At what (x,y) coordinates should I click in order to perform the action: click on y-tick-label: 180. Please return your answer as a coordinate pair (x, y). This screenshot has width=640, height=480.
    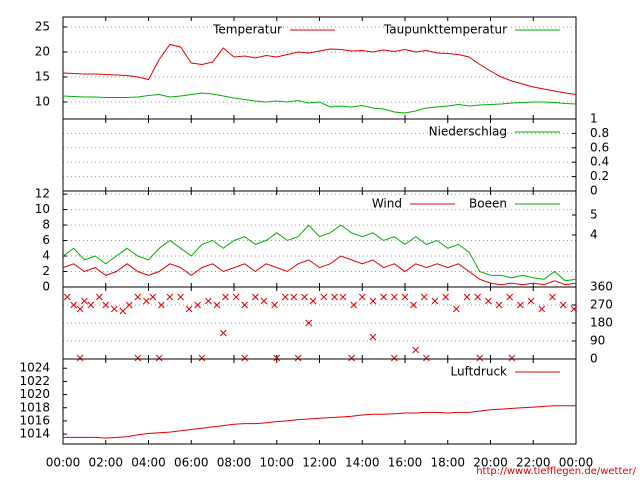
    Looking at the image, I should click on (601, 323).